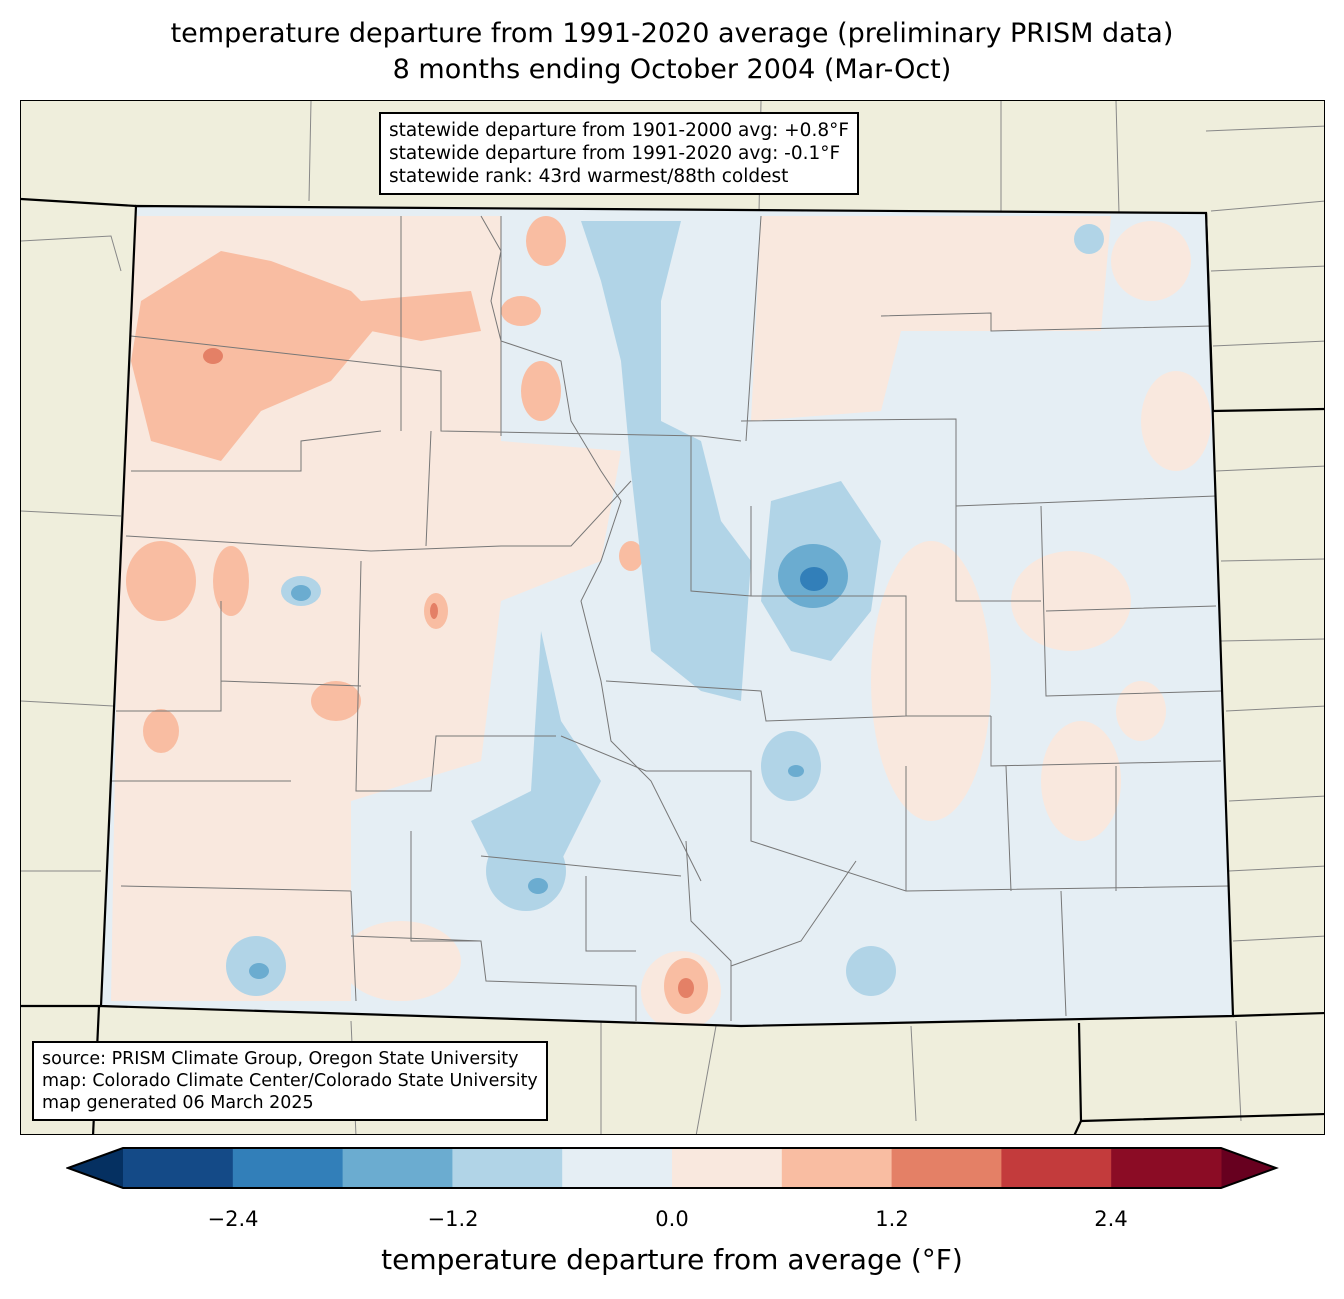 This screenshot has height=1299, width=1344. What do you see at coordinates (233, 1219) in the screenshot?
I see `colorbar-tick-label: −2.4` at bounding box center [233, 1219].